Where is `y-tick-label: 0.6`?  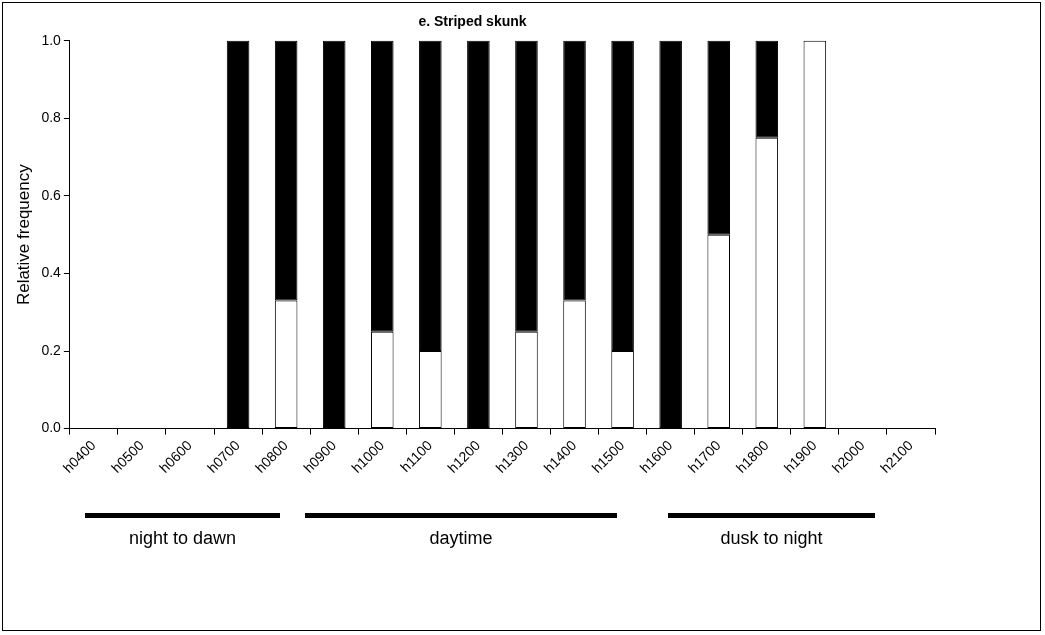
y-tick-label: 0.6 is located at coordinates (51, 194).